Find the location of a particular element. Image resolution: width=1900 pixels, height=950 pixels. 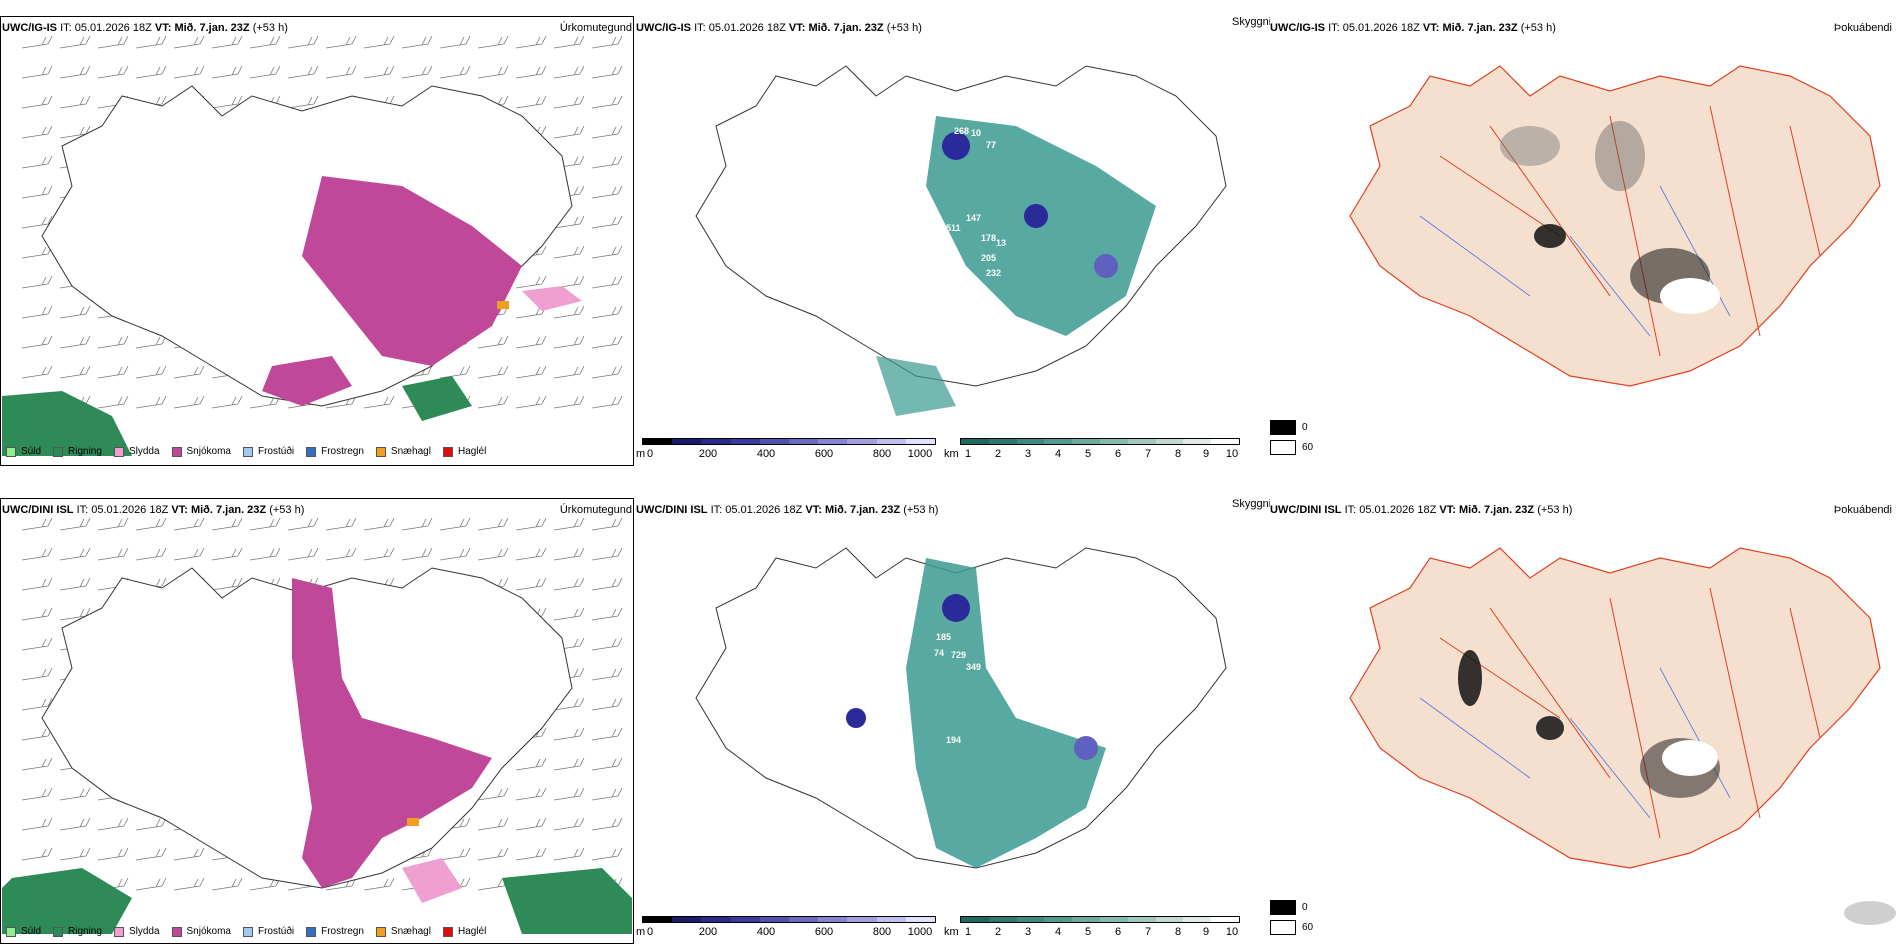

colorbar-tick: 600 is located at coordinates (824, 454).